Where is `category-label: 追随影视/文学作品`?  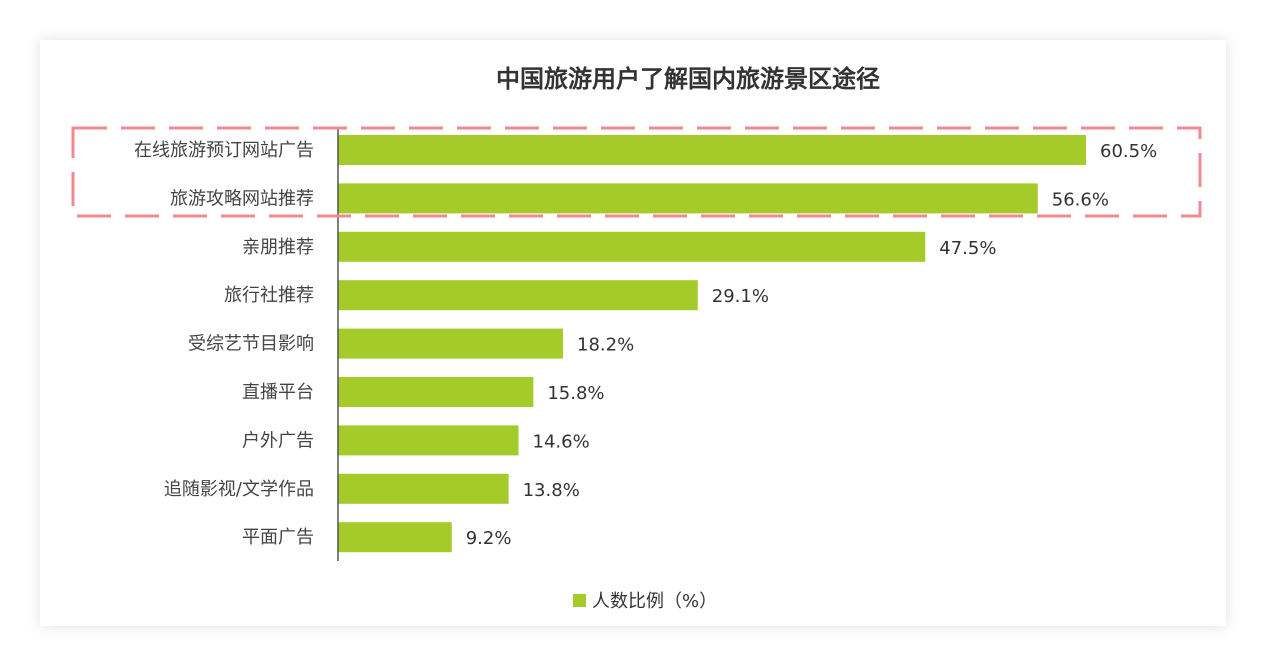 category-label: 追随影视/文学作品 is located at coordinates (239, 489).